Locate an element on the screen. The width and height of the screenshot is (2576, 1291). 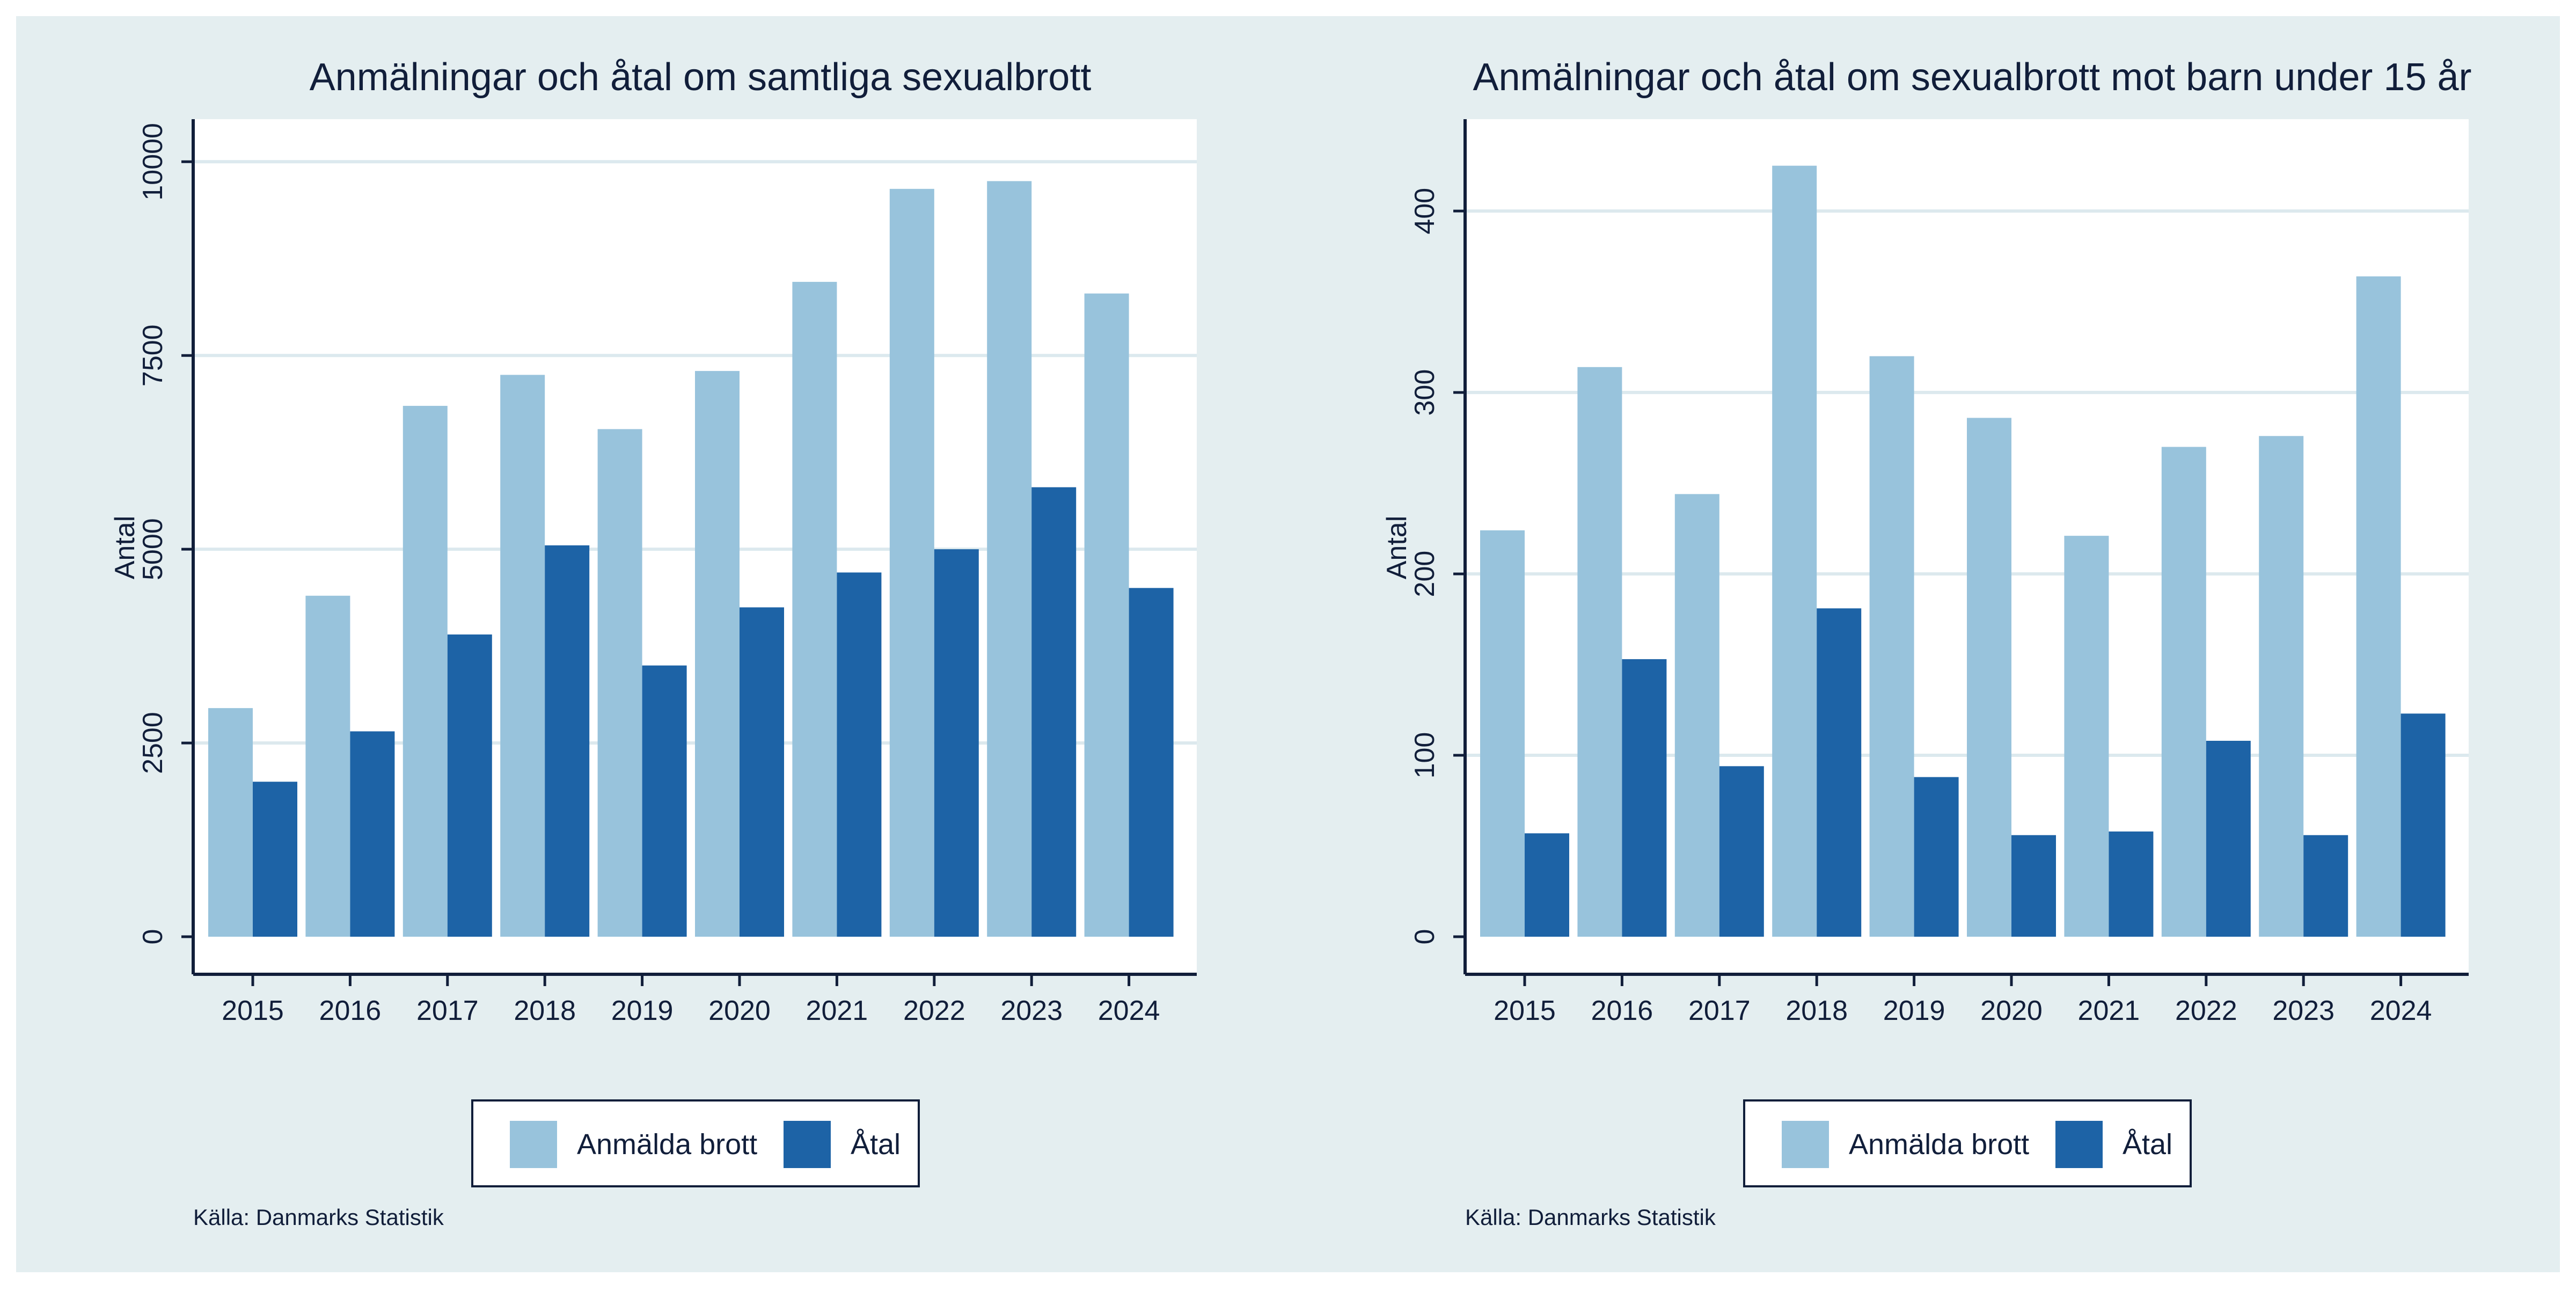
y-tick-label: 10000 is located at coordinates (153, 162).